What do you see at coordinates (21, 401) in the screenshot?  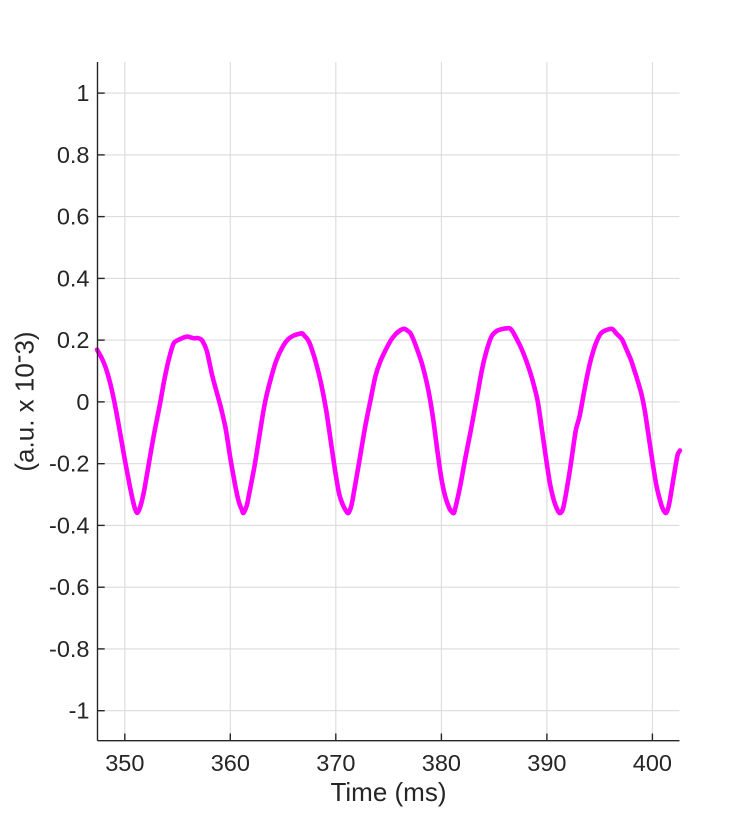 I see `svg-text: (a.u. x 10-3)` at bounding box center [21, 401].